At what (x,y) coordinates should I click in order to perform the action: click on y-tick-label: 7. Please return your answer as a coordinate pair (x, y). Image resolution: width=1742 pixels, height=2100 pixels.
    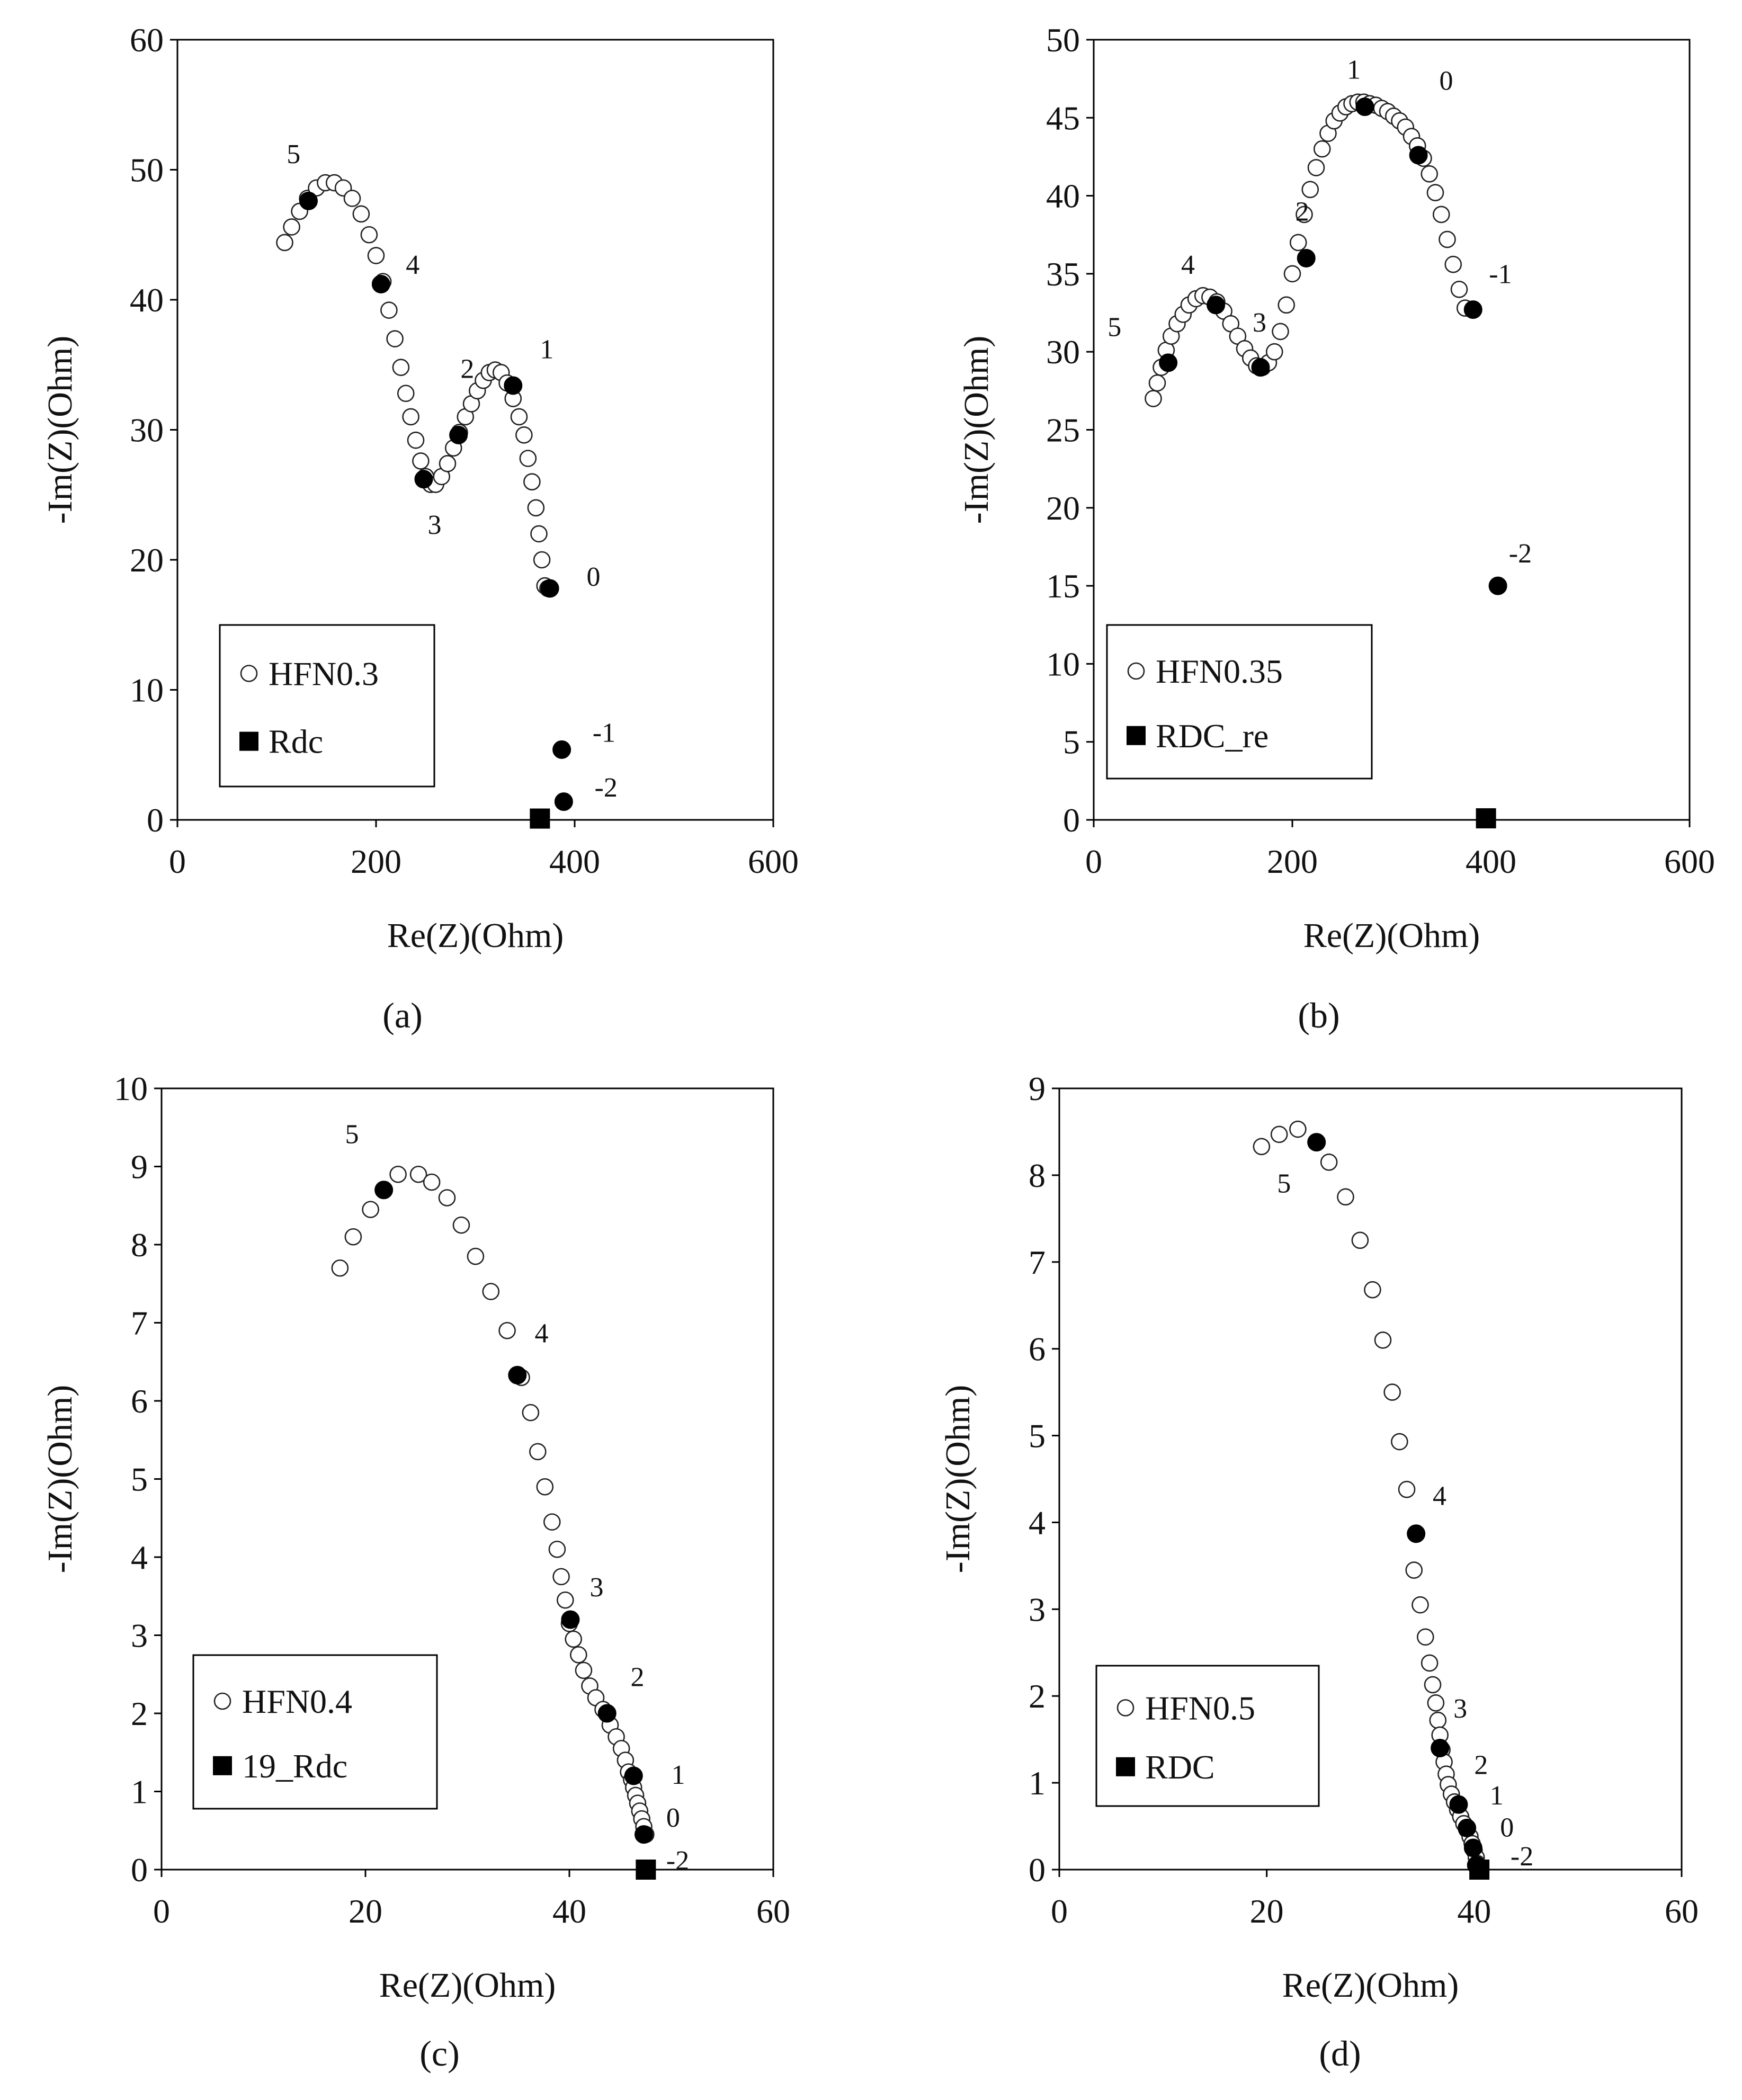
    Looking at the image, I should click on (140, 1323).